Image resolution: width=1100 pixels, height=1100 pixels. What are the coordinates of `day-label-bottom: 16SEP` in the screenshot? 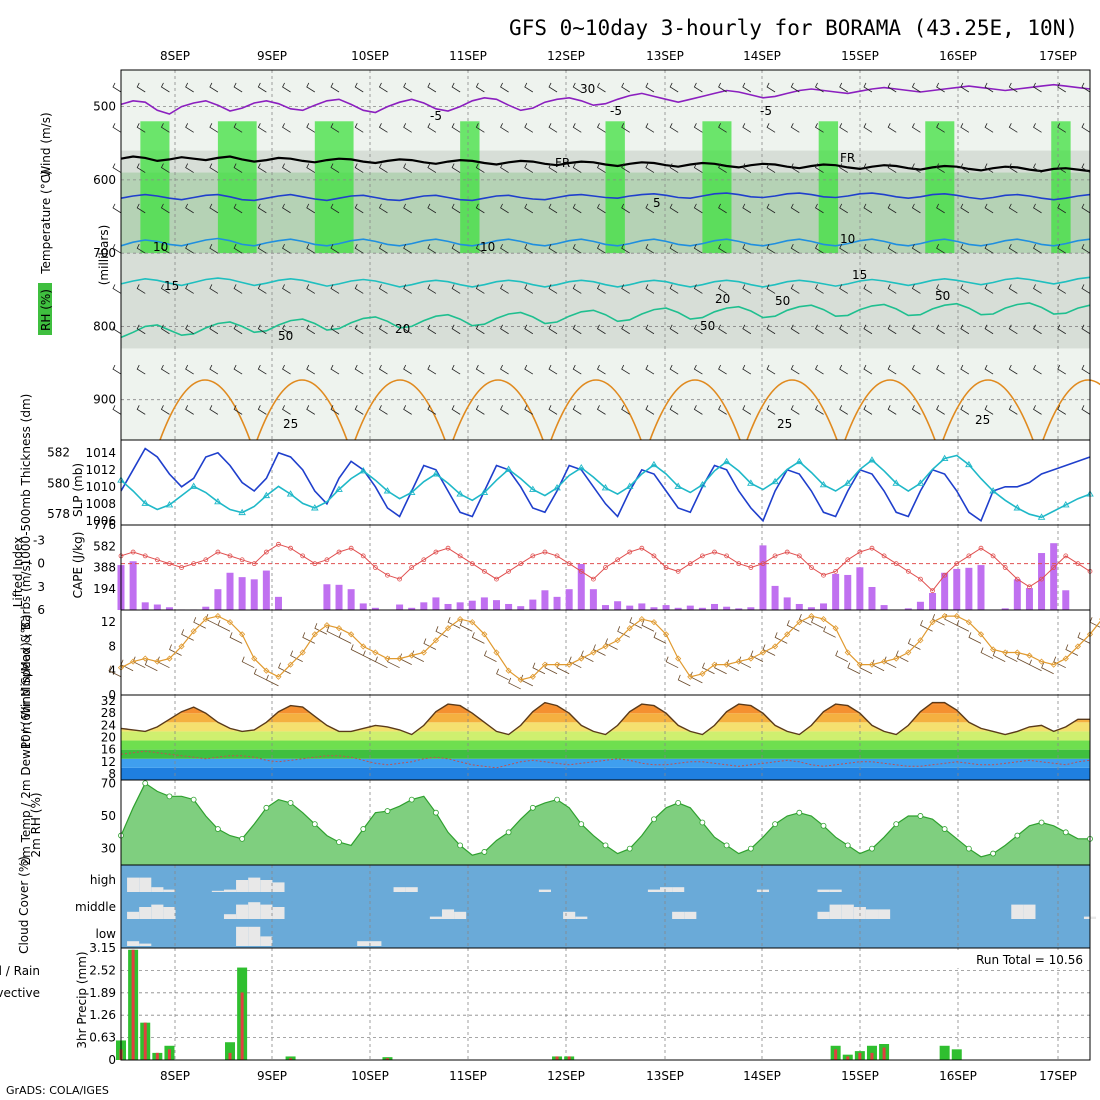 It's located at (958, 1076).